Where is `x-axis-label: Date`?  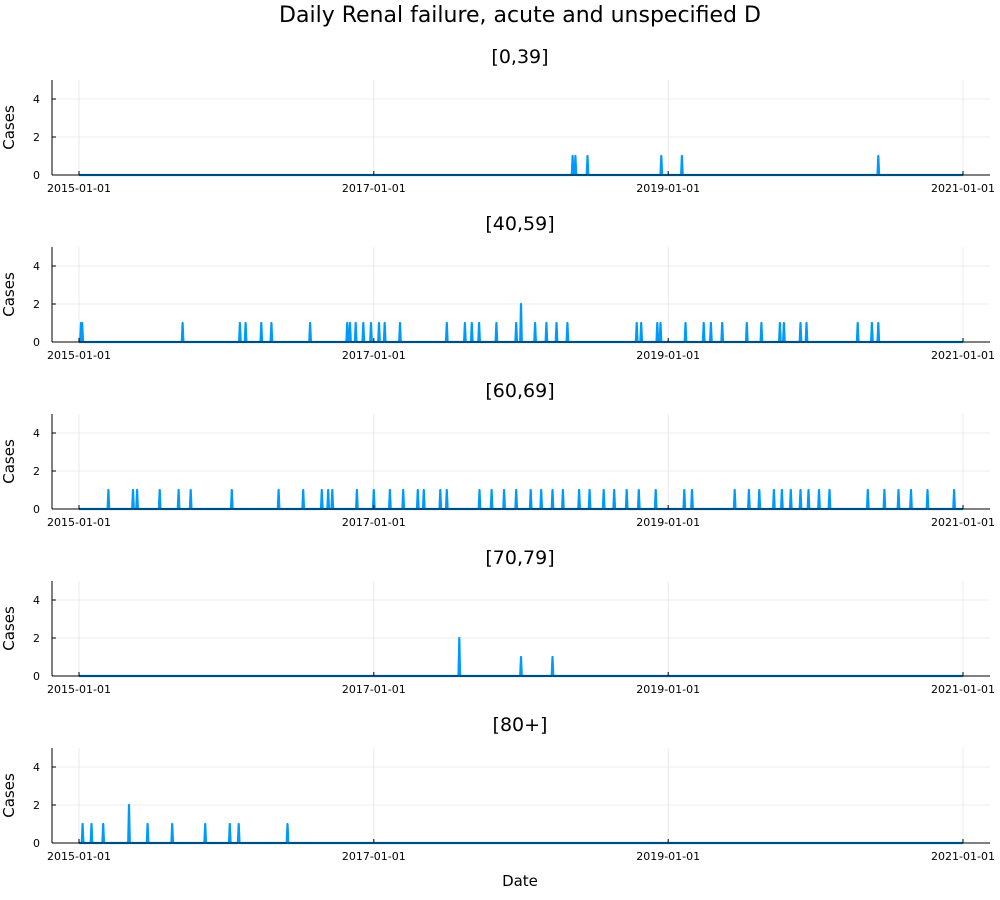
x-axis-label: Date is located at coordinates (520, 881).